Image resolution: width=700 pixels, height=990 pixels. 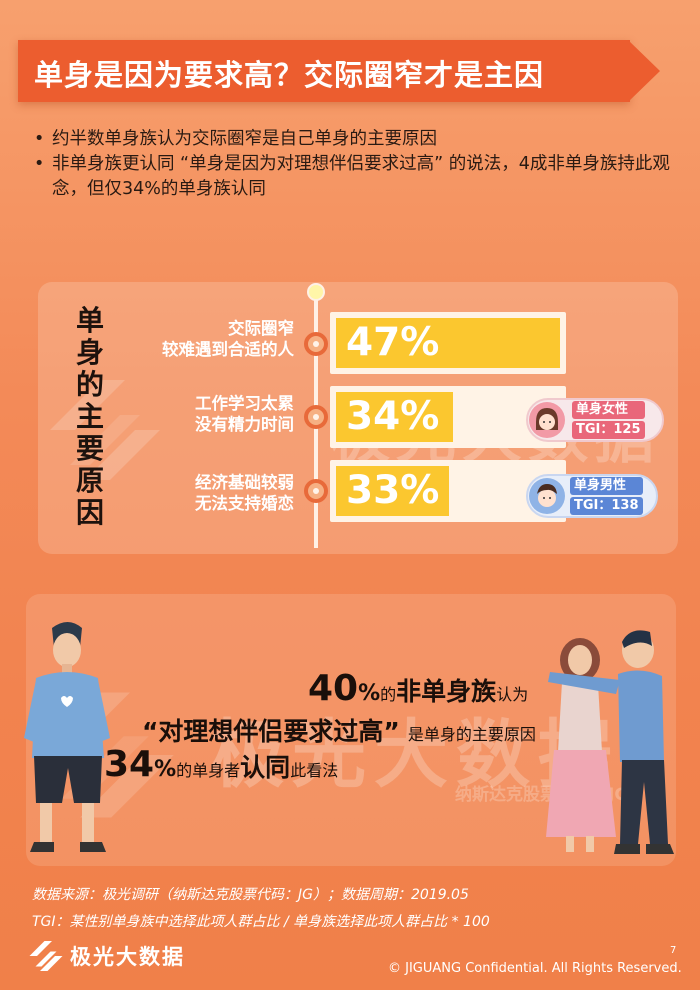 What do you see at coordinates (352, 139) in the screenshot?
I see `bullet-item: 约半数单身族认为交际圈窄是自己单身的主要原因` at bounding box center [352, 139].